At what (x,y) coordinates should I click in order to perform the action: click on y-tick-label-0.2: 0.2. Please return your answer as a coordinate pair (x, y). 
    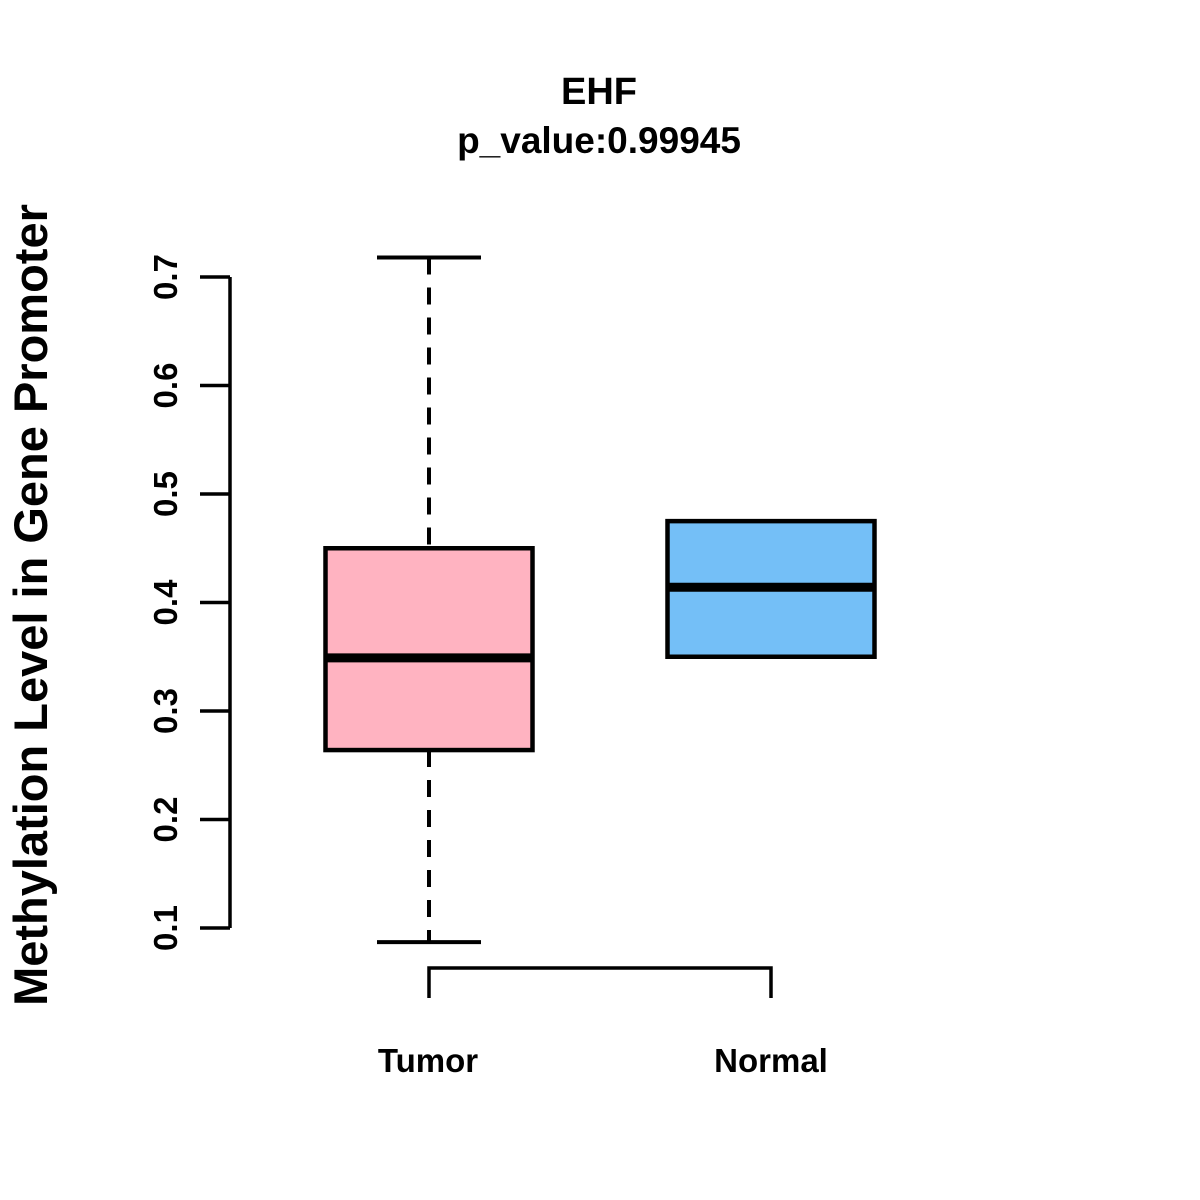
    Looking at the image, I should click on (165, 820).